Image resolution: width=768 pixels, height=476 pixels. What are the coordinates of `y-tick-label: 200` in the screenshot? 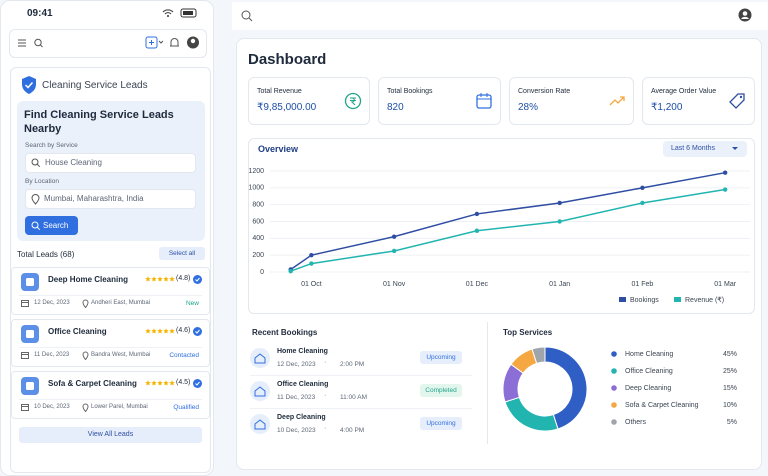 It's located at (258, 255).